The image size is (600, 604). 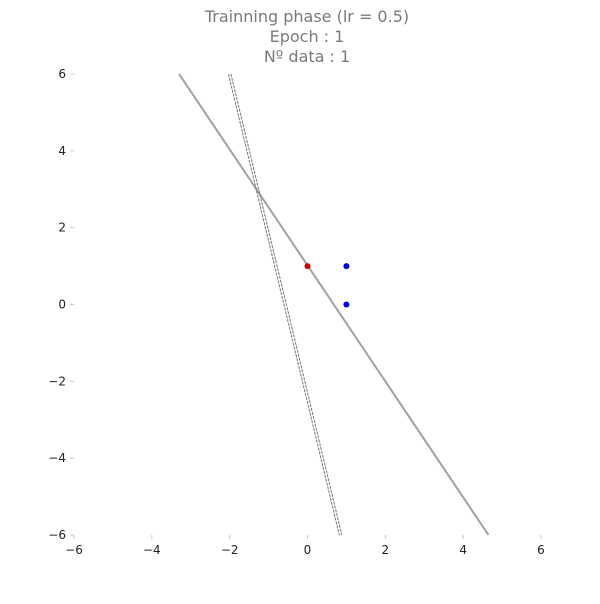 I want to click on x-tick-label: 4, so click(x=463, y=550).